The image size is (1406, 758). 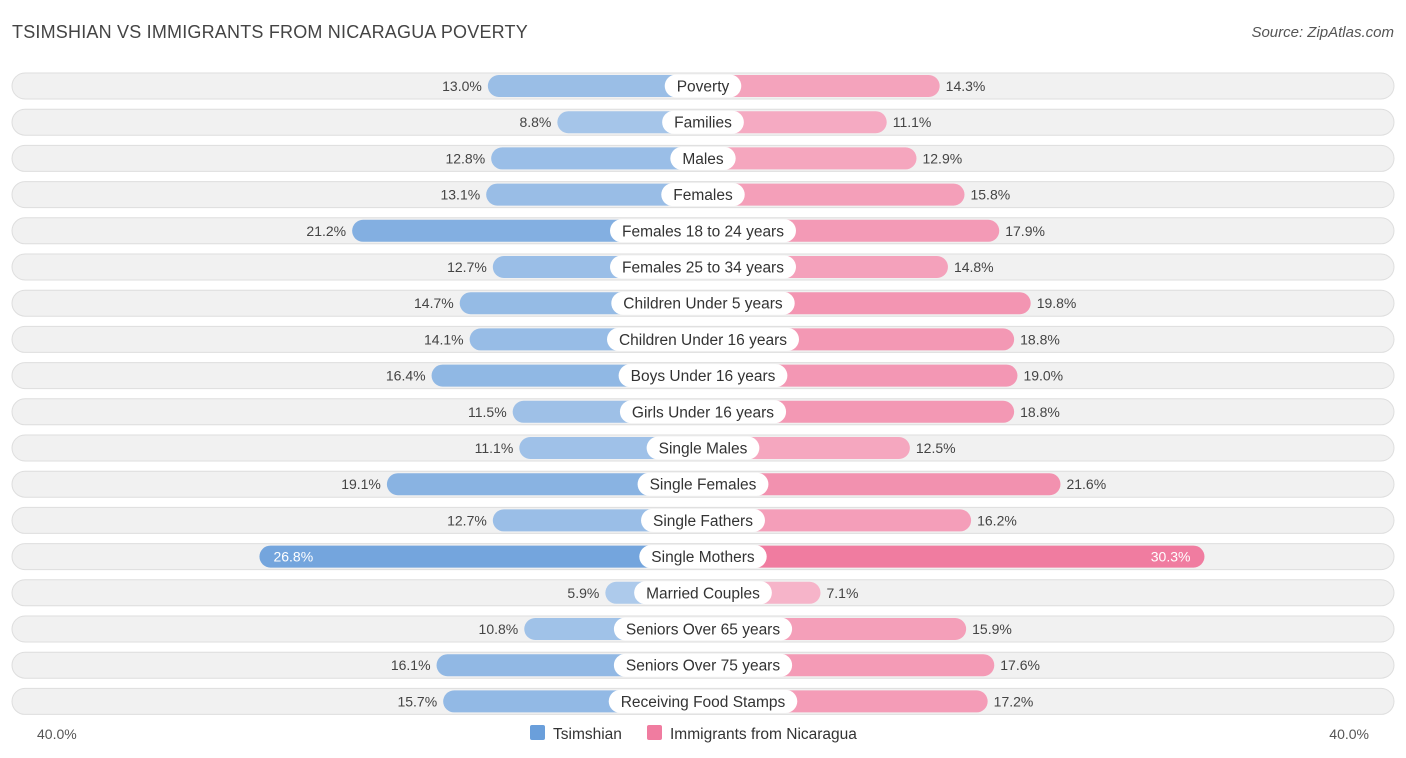 What do you see at coordinates (974, 267) in the screenshot?
I see `value-label-nicaragua: 14.8%` at bounding box center [974, 267].